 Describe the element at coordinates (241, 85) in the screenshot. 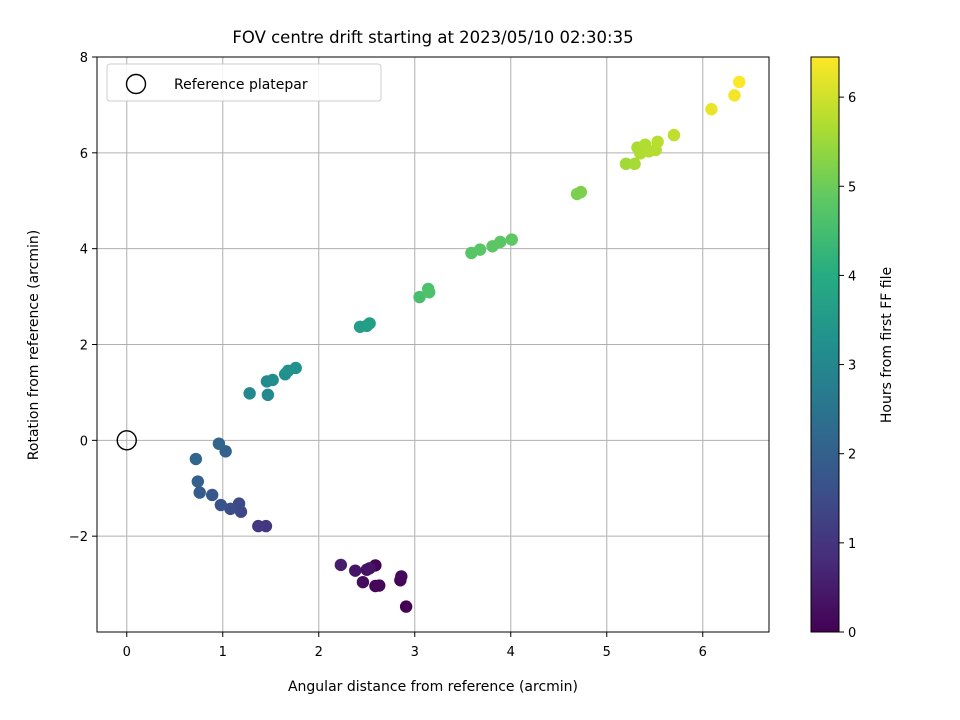

I see `legend-label: Reference platepar` at that location.